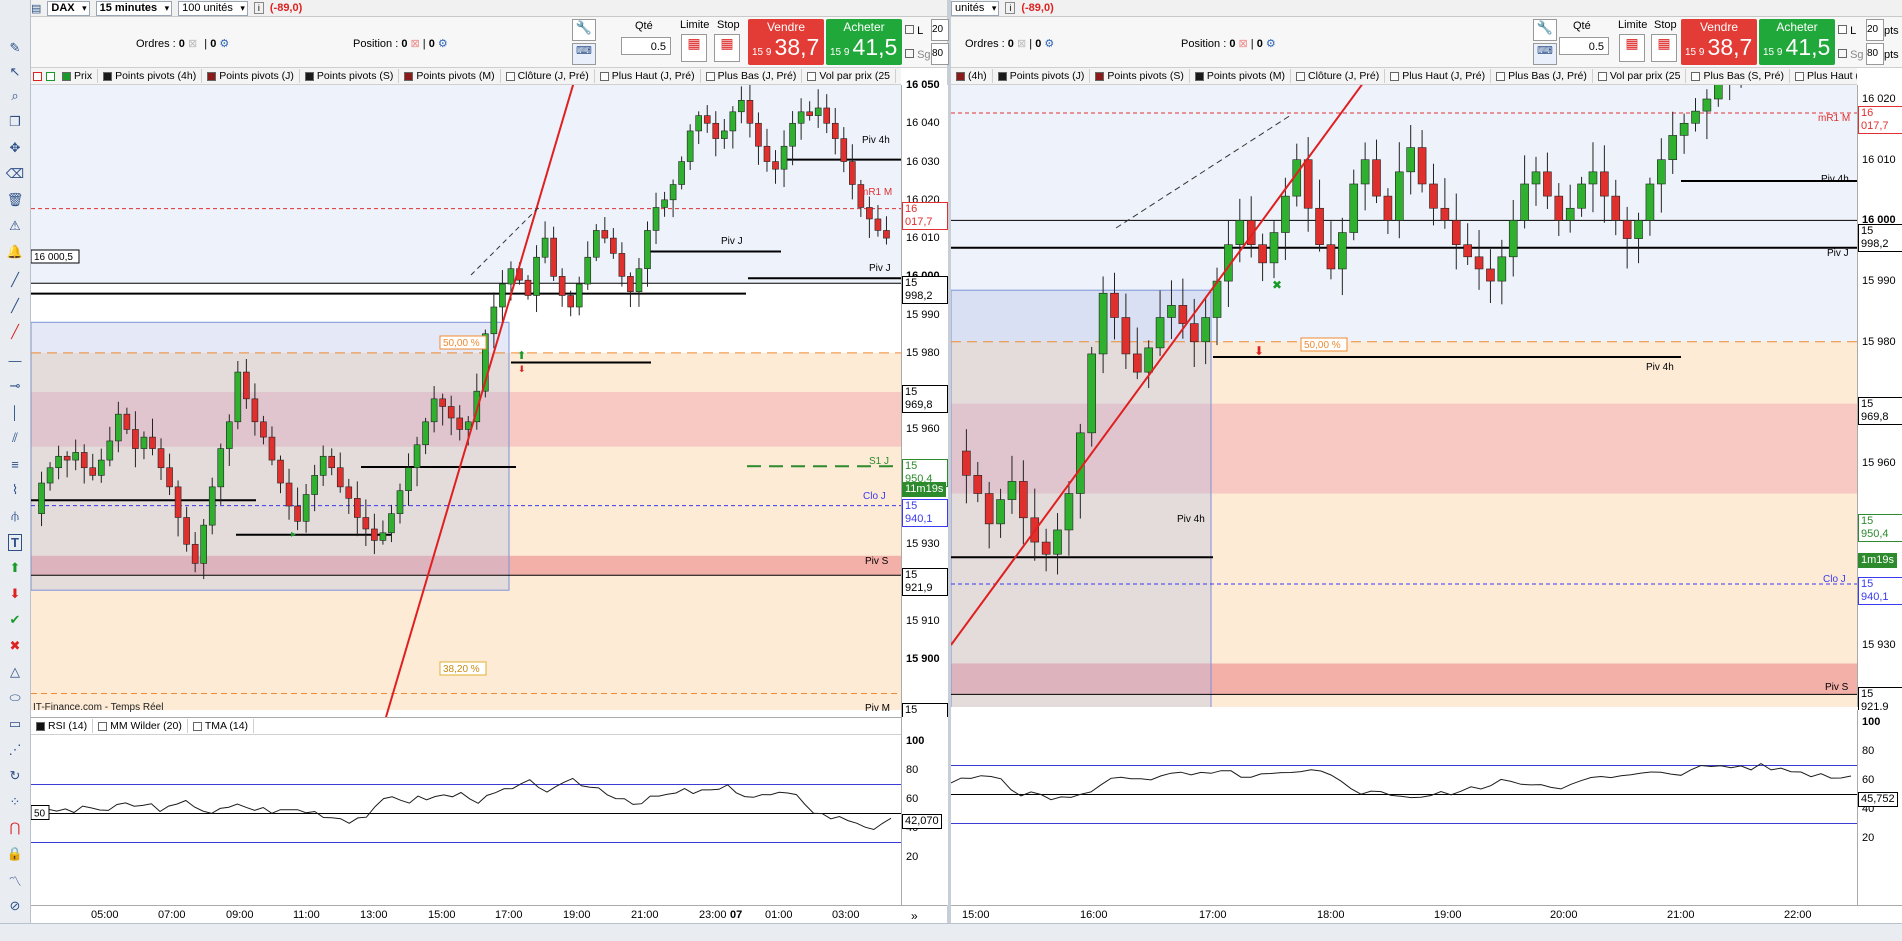 This screenshot has height=941, width=1902. Describe the element at coordinates (1584, 46) in the screenshot. I see `right-qty-input: 0.5` at that location.